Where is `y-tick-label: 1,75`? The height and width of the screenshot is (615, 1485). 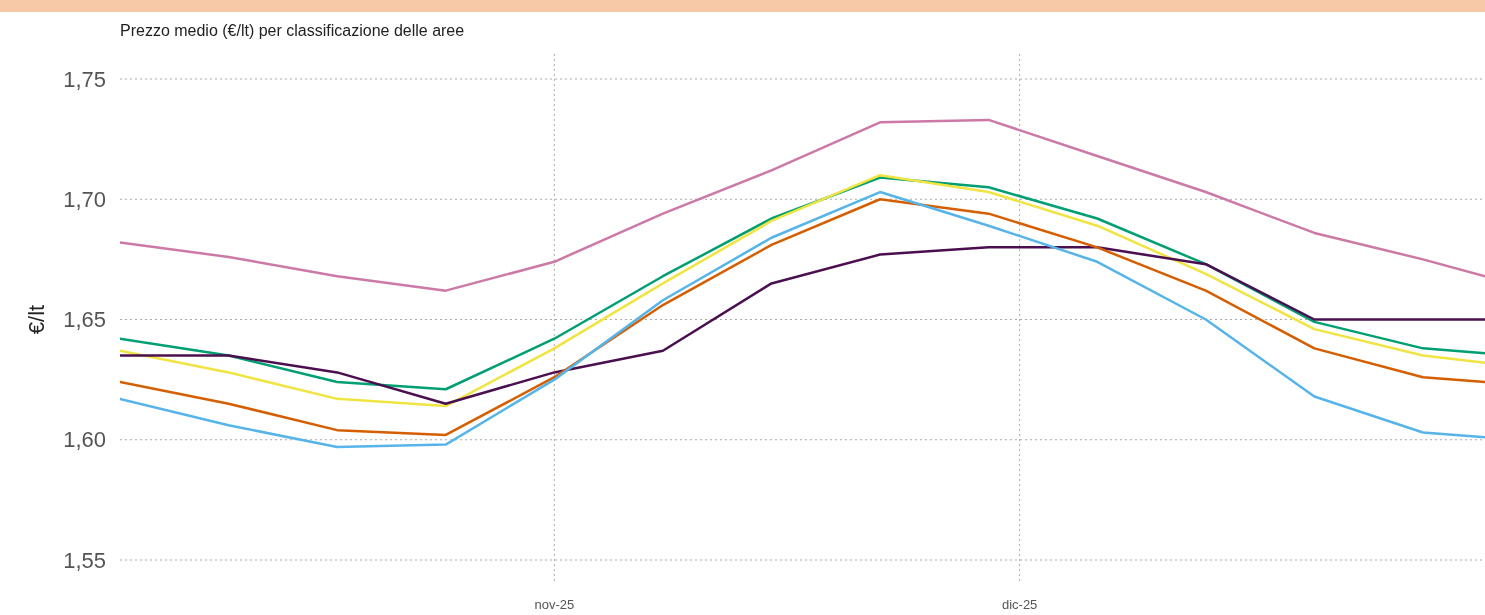 y-tick-label: 1,75 is located at coordinates (84, 79).